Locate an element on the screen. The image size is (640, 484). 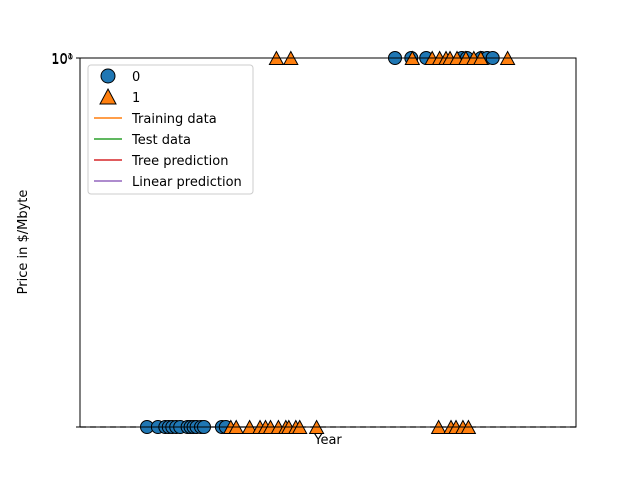
y-tick-label: 10⁰ is located at coordinates (62, 60).